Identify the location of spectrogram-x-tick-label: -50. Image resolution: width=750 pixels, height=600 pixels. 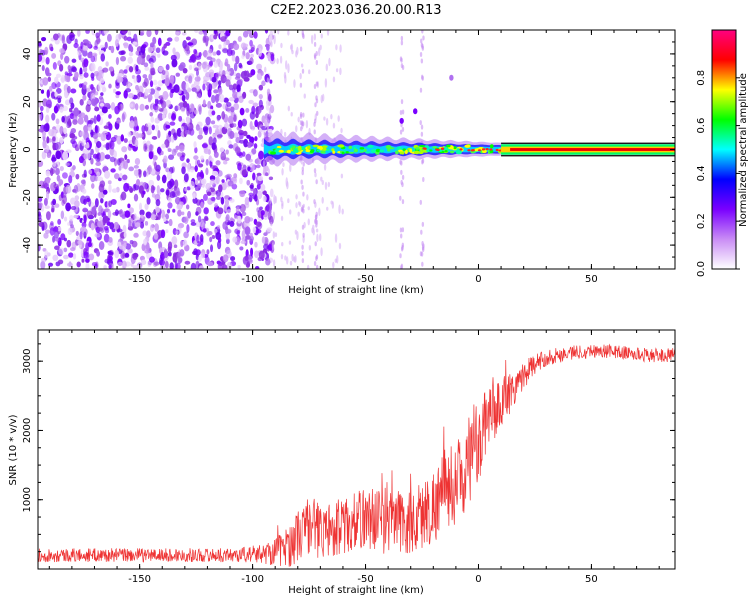
(365, 279).